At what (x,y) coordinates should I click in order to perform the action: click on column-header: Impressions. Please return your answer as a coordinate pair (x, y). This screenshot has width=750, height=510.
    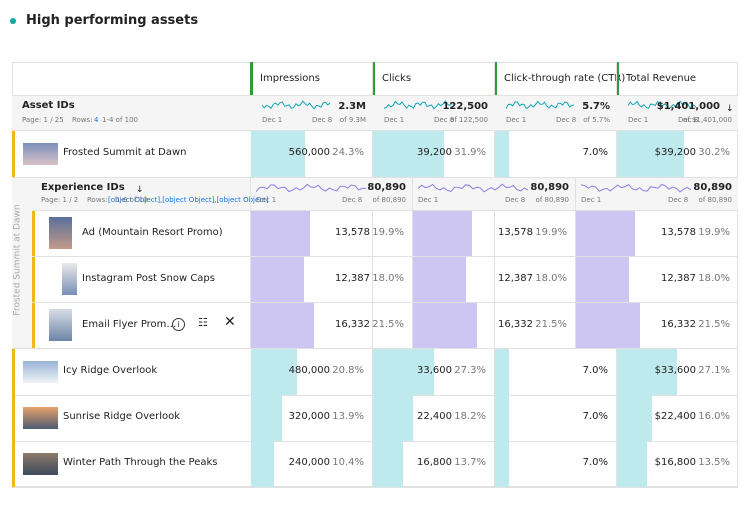
    Looking at the image, I should click on (290, 78).